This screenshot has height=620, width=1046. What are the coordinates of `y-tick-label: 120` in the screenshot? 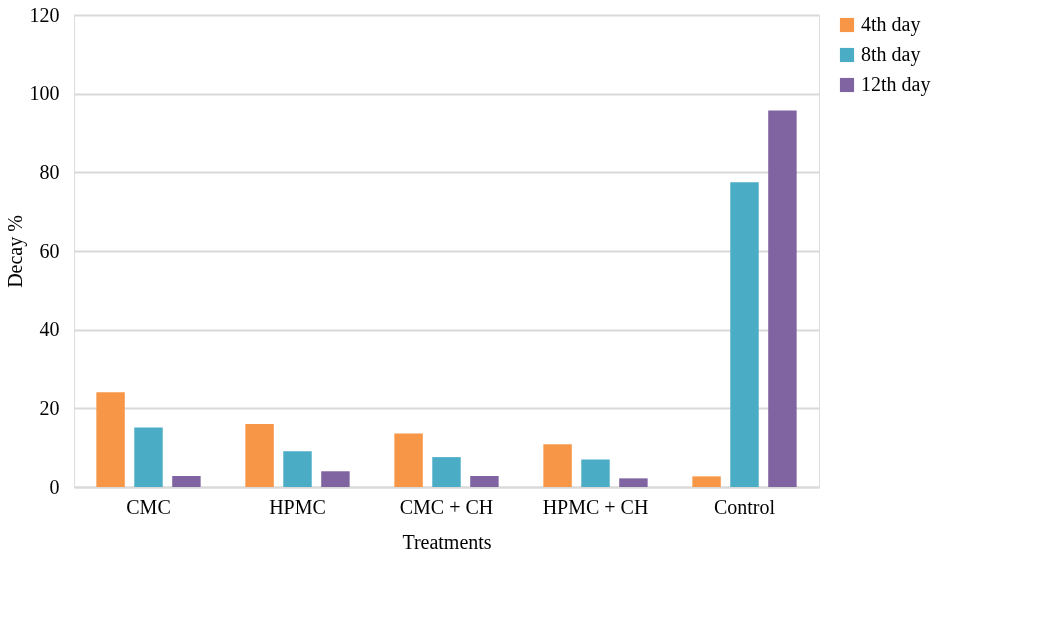 It's located at (44, 14).